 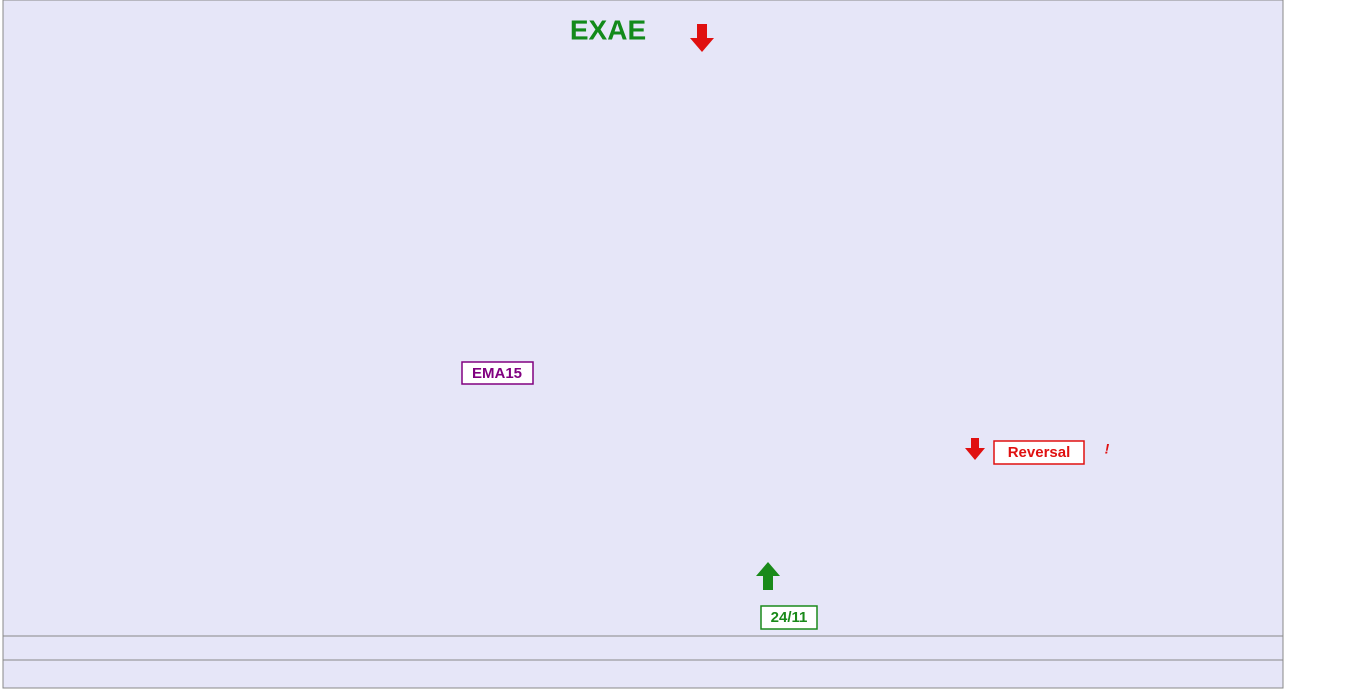 What do you see at coordinates (608, 29) in the screenshot?
I see `chart-title: EXAE` at bounding box center [608, 29].